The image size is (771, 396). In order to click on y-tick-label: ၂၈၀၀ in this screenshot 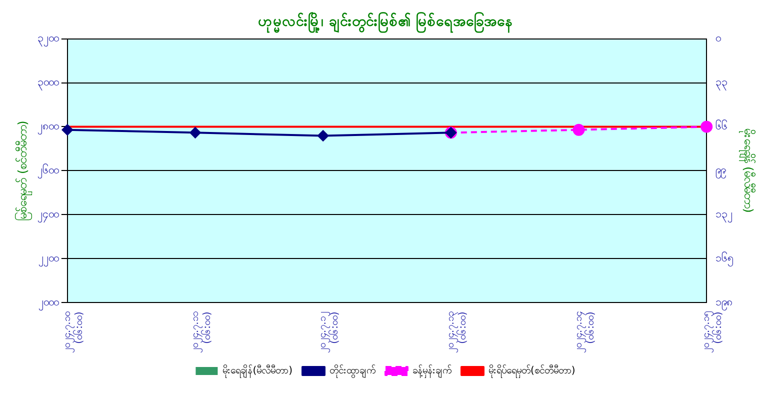, I will do `click(47, 127)`.